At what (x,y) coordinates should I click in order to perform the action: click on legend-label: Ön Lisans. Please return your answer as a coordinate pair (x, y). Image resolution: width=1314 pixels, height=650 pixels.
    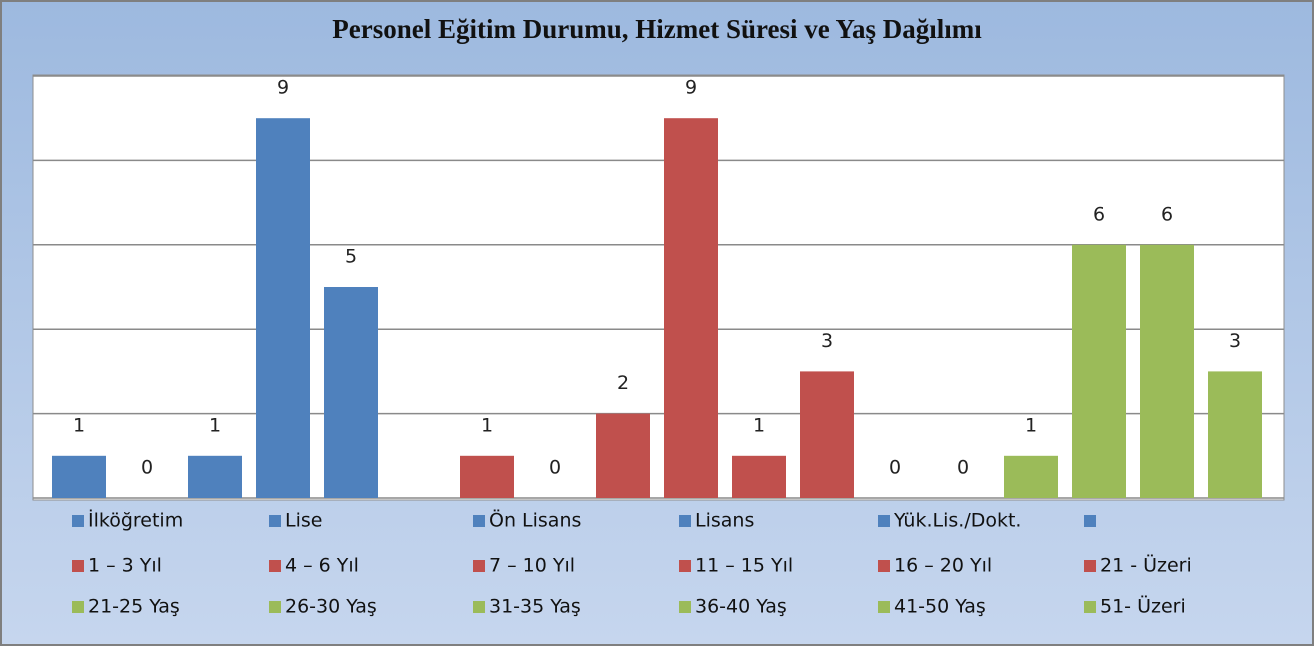
    Looking at the image, I should click on (535, 520).